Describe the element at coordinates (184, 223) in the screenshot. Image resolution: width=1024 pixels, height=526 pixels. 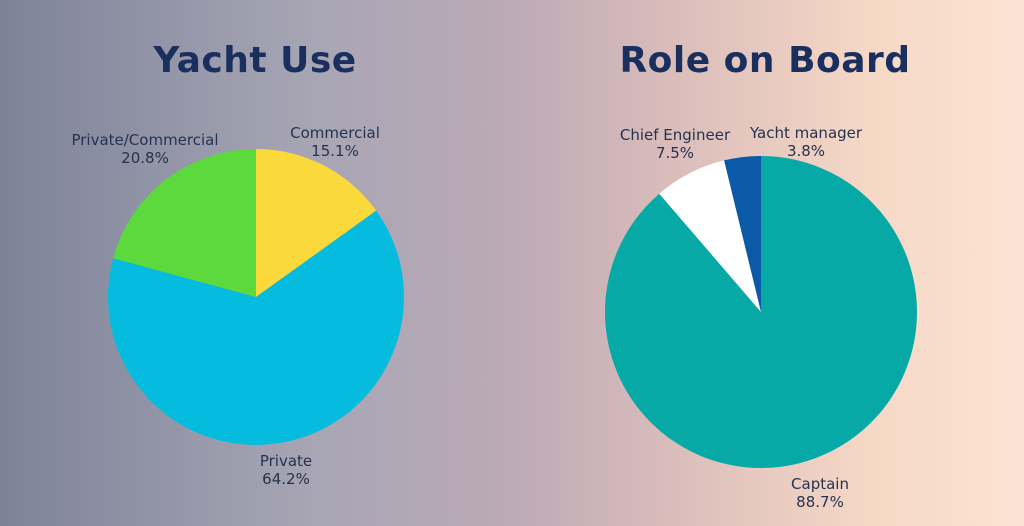
I see `pie-slice-private-commercial` at that location.